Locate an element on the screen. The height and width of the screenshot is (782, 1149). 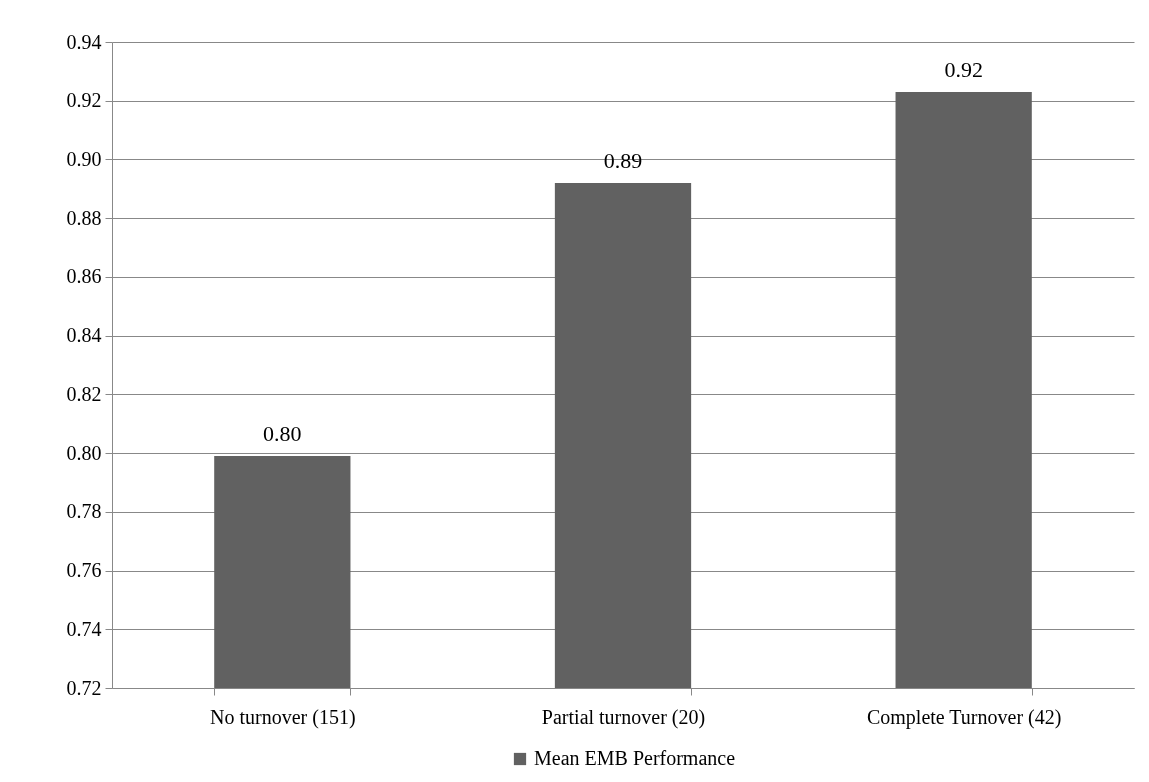
data-label: 0.80 is located at coordinates (282, 434).